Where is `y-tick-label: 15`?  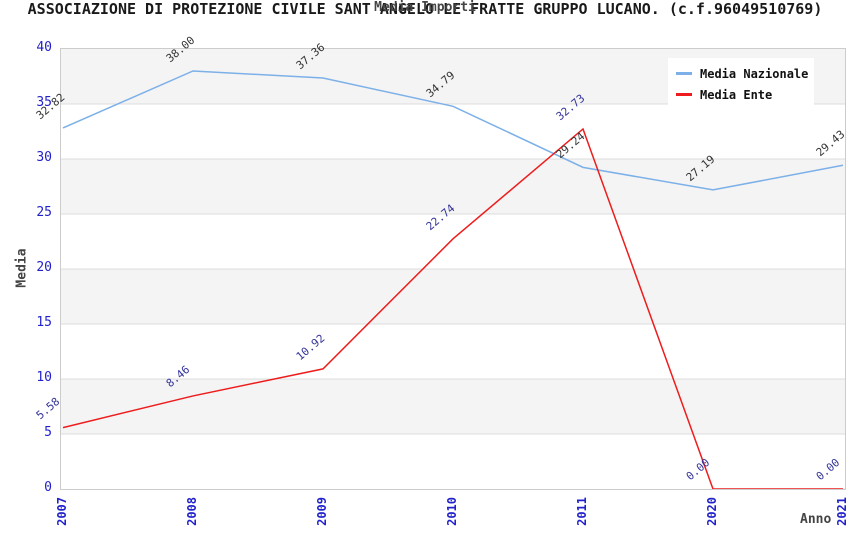
y-tick-label: 15 is located at coordinates (44, 322).